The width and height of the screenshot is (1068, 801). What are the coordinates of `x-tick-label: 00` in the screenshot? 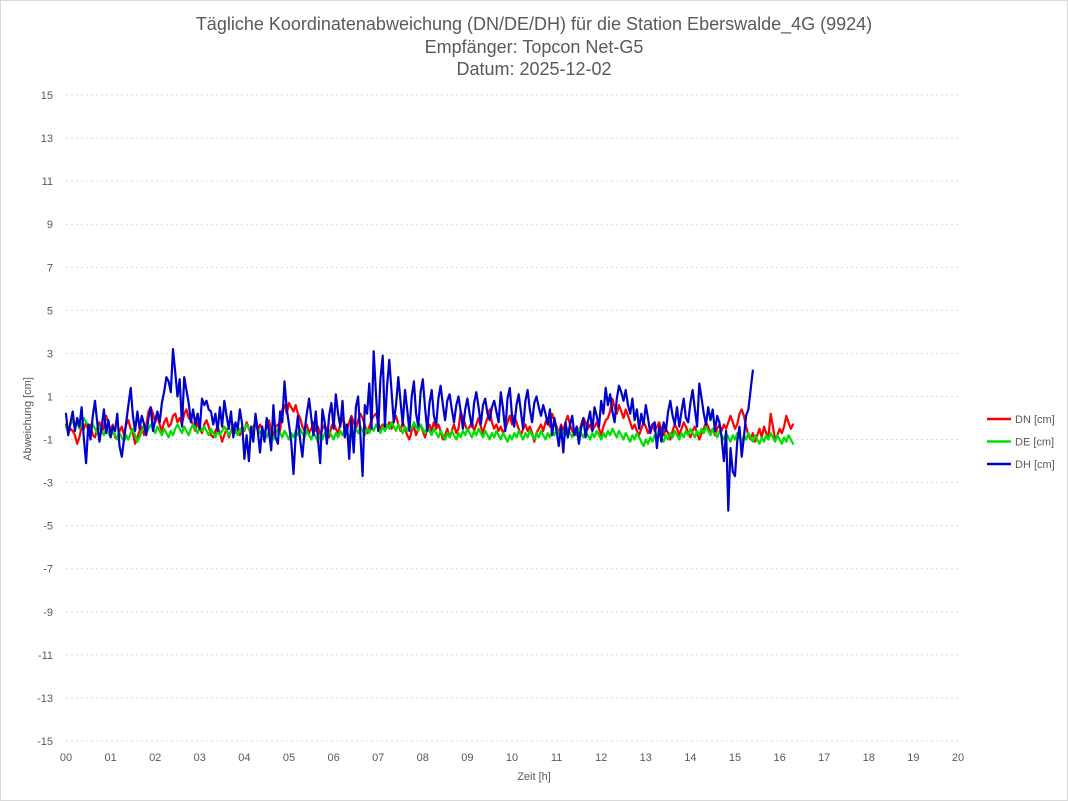 It's located at (66, 758).